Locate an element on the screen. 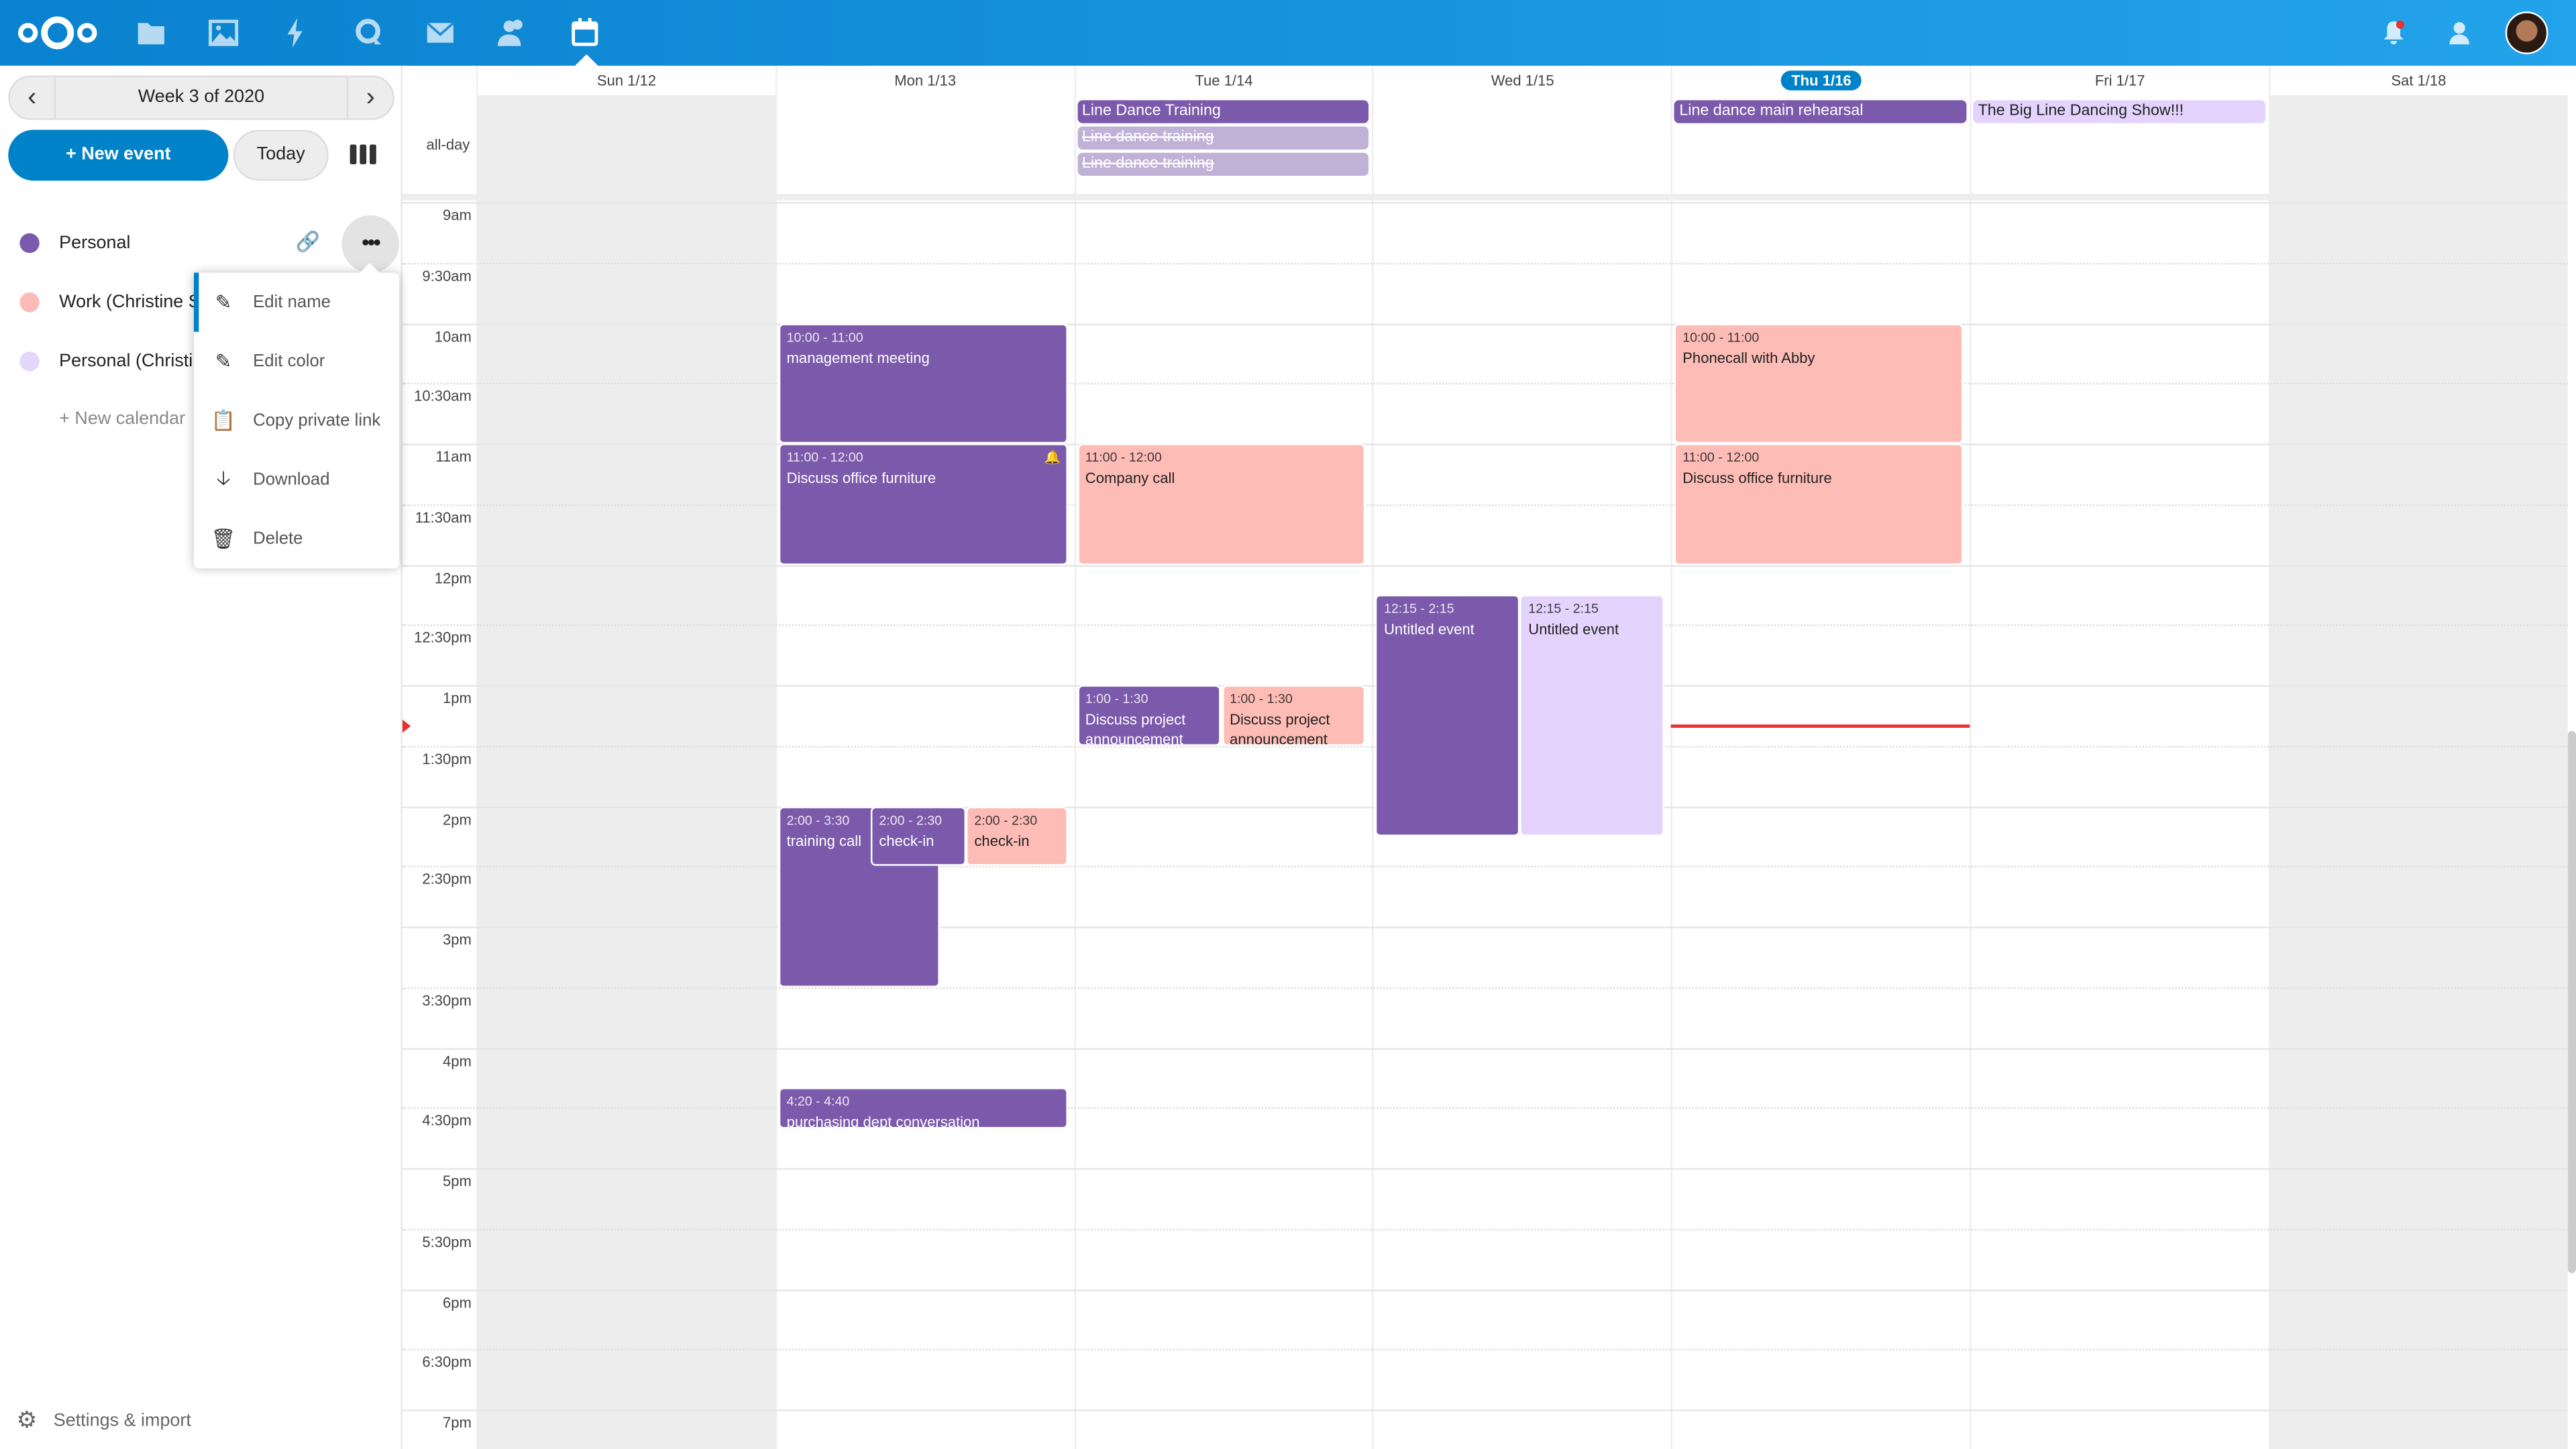  menu-item-edit-name: ✎ Edit name is located at coordinates (296, 302).